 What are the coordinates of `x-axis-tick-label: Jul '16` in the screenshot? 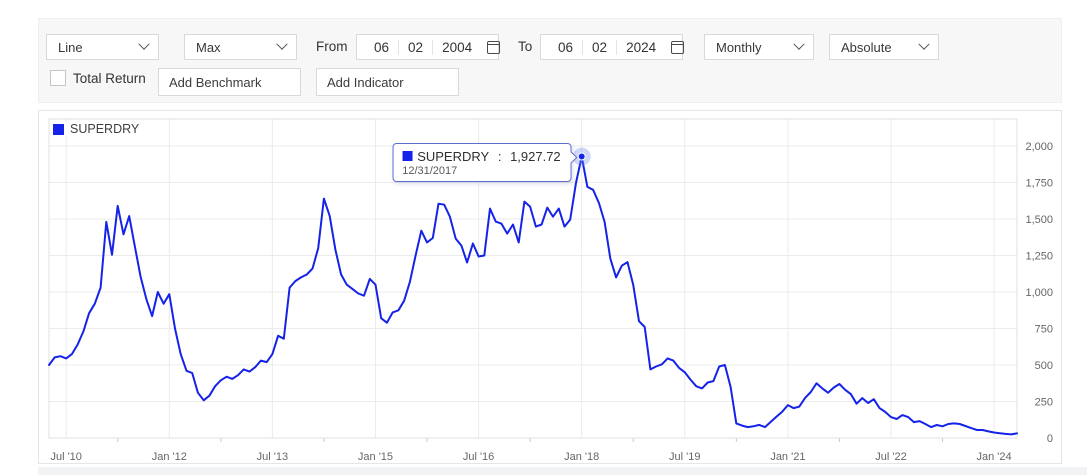 It's located at (478, 457).